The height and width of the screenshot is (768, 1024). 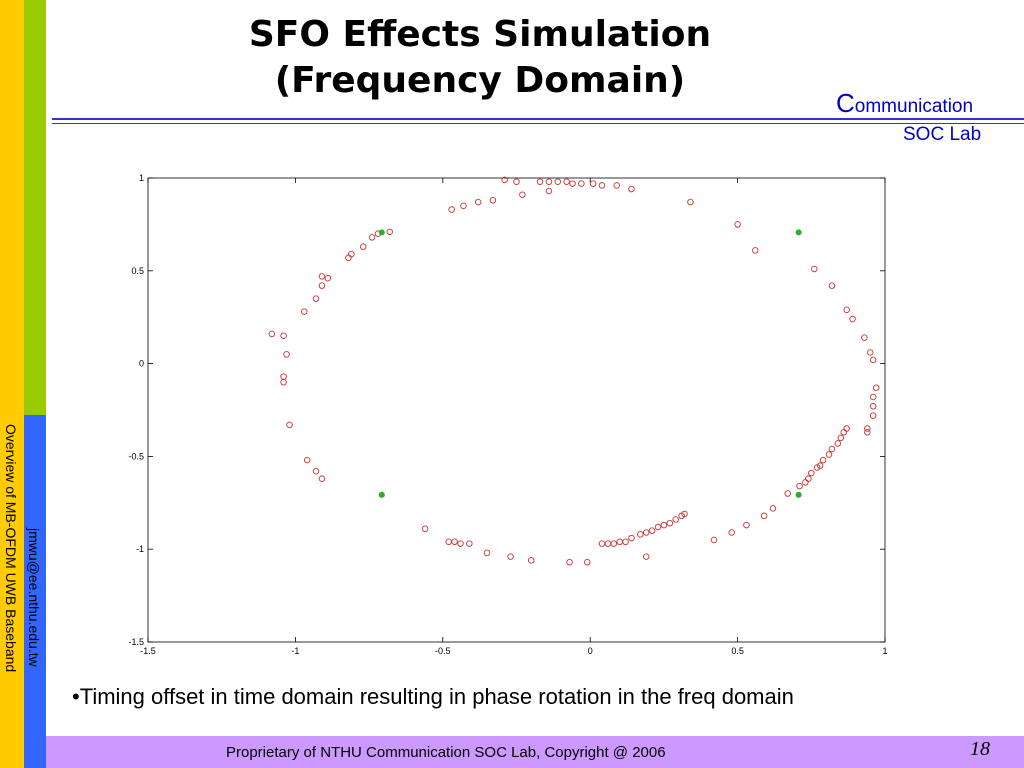 I want to click on author-email: jmwu@ee.nthu.edu.tw, so click(x=34, y=597).